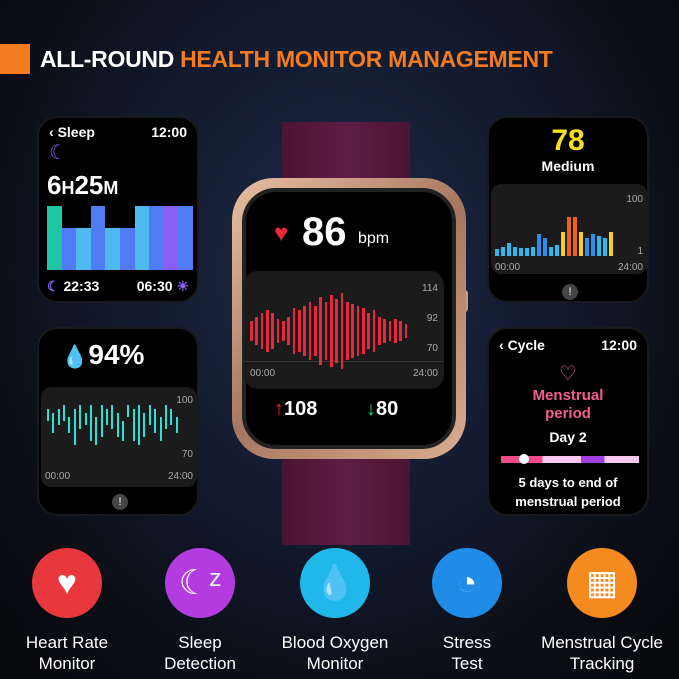 The width and height of the screenshot is (679, 679). I want to click on cycle-title: ‹ Cycle, so click(522, 345).